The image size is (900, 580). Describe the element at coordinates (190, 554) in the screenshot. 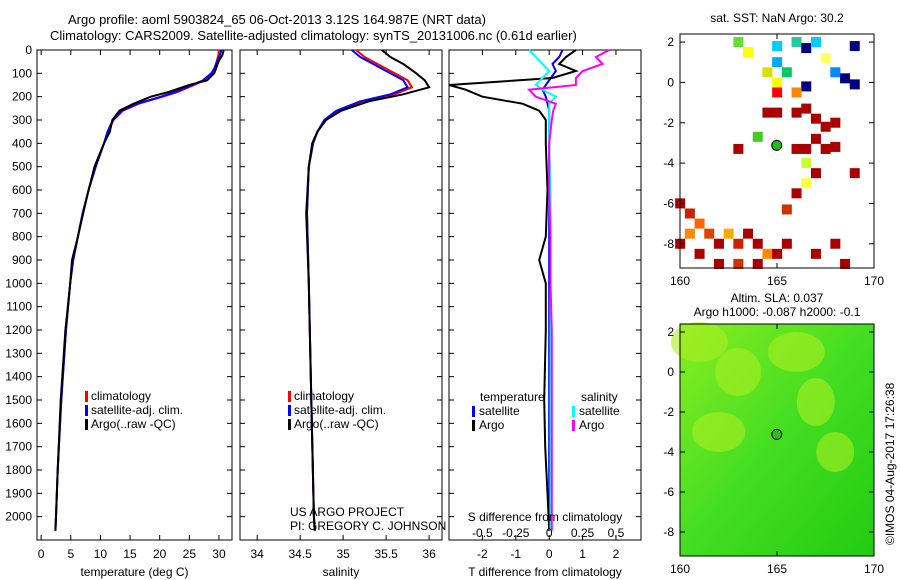

I see `x-tick-label: 25` at that location.